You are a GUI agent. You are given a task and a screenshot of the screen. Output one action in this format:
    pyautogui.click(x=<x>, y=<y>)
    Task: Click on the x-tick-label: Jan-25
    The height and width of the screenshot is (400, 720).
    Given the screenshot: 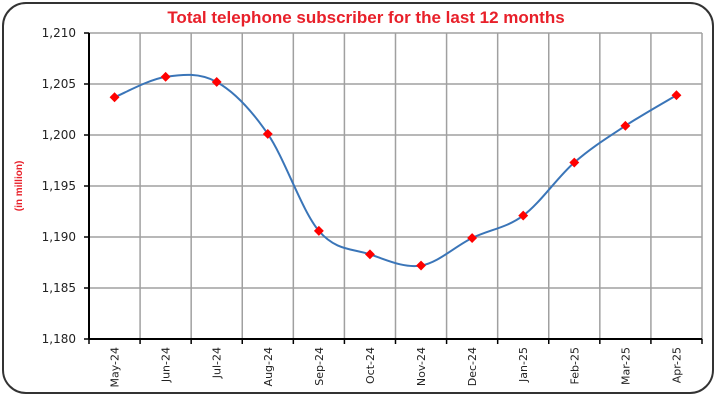 What is the action you would take?
    pyautogui.click(x=523, y=365)
    